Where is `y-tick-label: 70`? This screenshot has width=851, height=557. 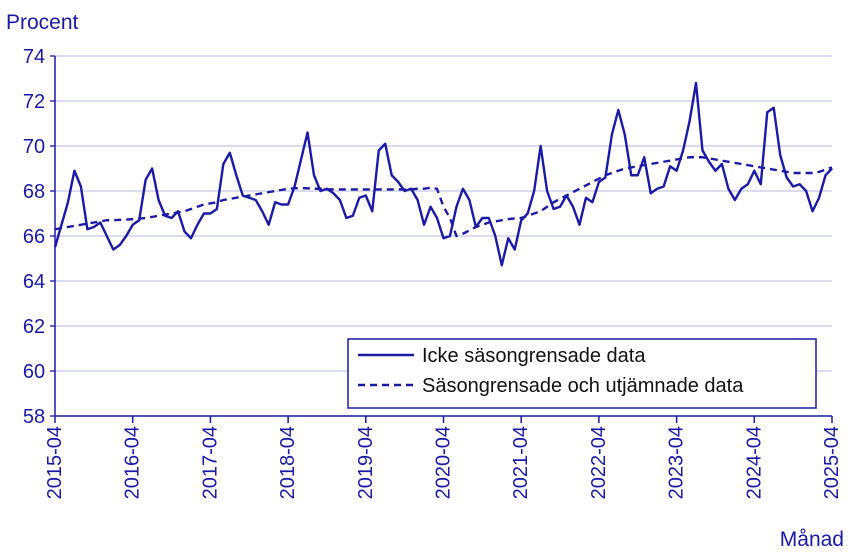 y-tick-label: 70 is located at coordinates (34, 147).